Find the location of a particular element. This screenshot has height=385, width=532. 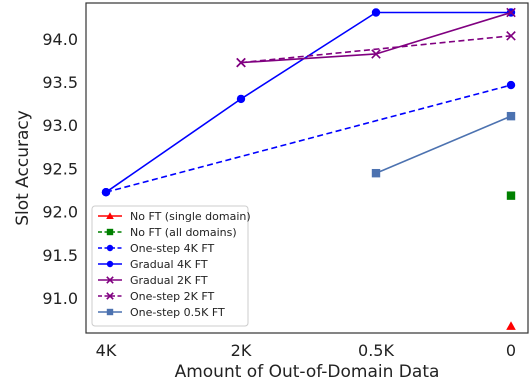

legend-item-1: No FT (all domains) is located at coordinates (167, 232).